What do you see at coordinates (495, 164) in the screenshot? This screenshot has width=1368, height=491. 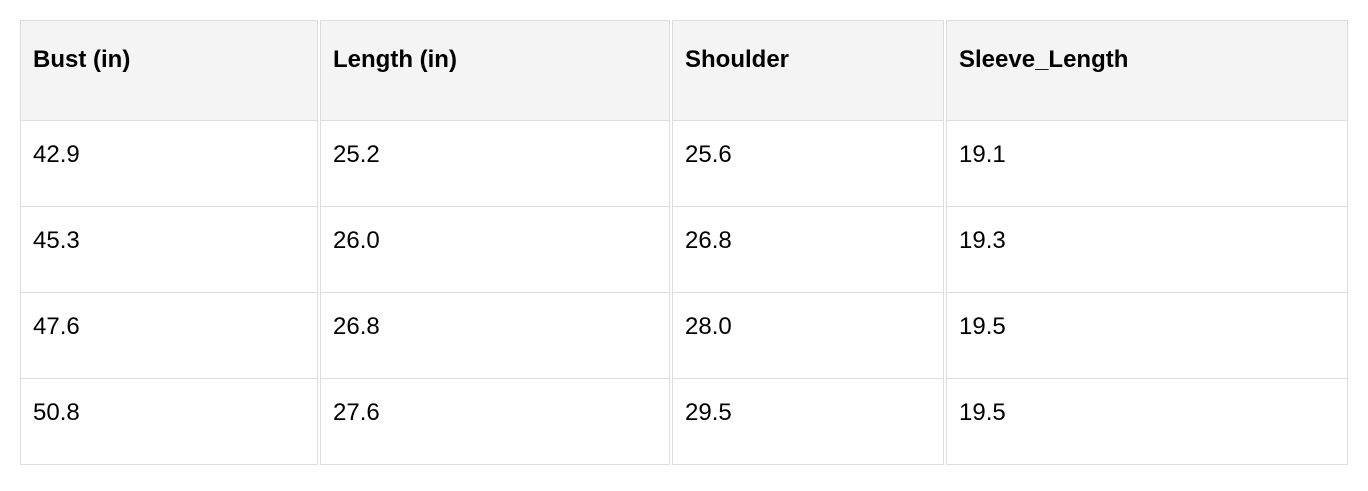 I see `cell: 25.2` at bounding box center [495, 164].